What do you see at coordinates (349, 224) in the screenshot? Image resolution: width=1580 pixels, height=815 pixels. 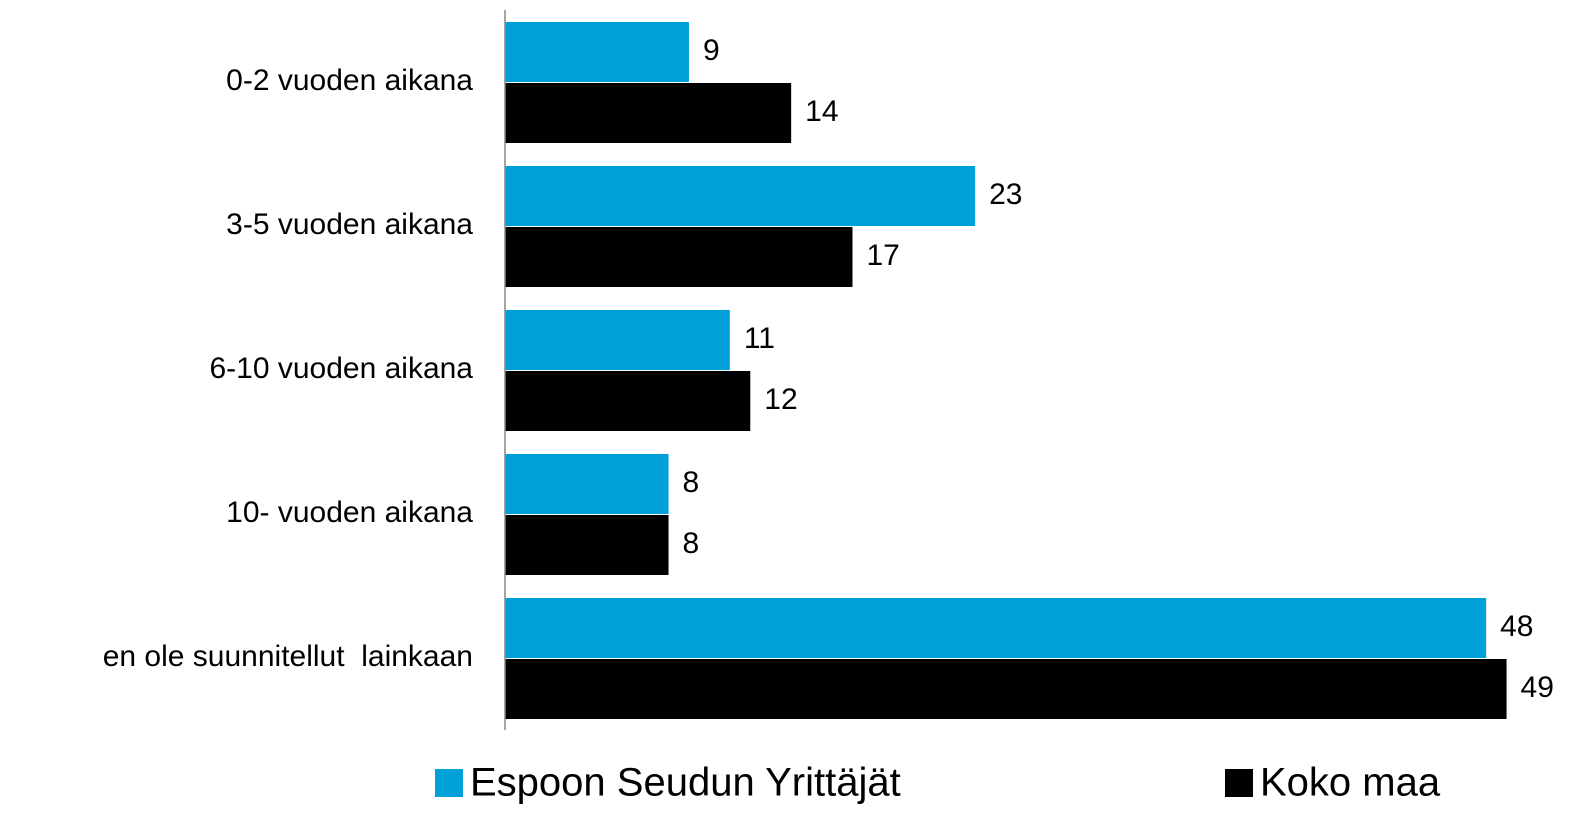 I see `category-label: 3-5 vuoden aikana` at bounding box center [349, 224].